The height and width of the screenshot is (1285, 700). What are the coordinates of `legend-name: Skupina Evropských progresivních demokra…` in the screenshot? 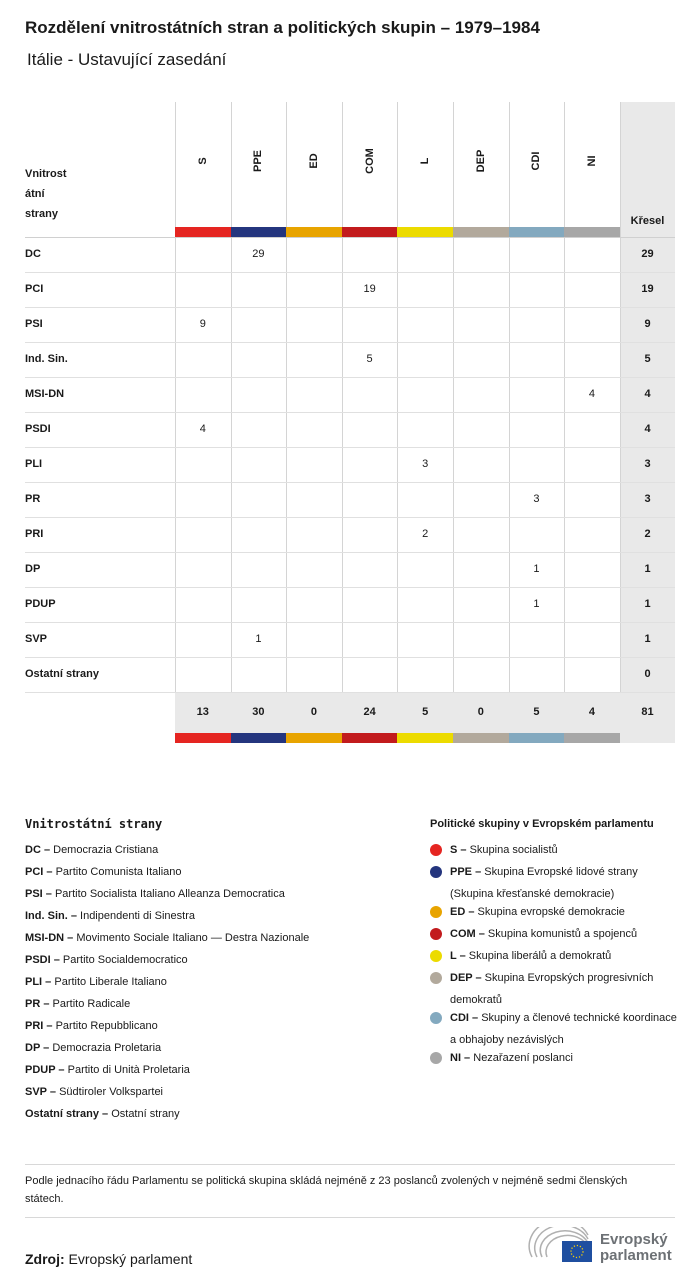 It's located at (552, 989).